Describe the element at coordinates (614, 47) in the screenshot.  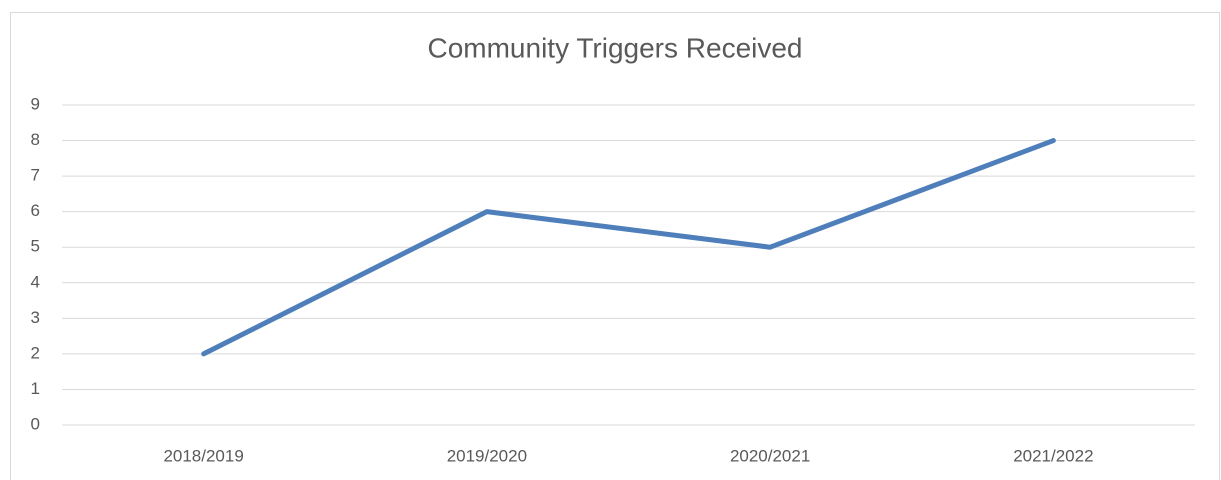
I see `chart-title: Community Triggers Received` at that location.